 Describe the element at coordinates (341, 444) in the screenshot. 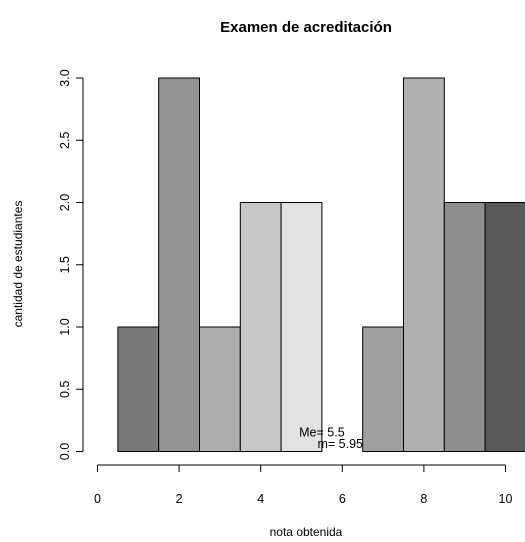

I see `annotation-label: m= 5.95` at that location.